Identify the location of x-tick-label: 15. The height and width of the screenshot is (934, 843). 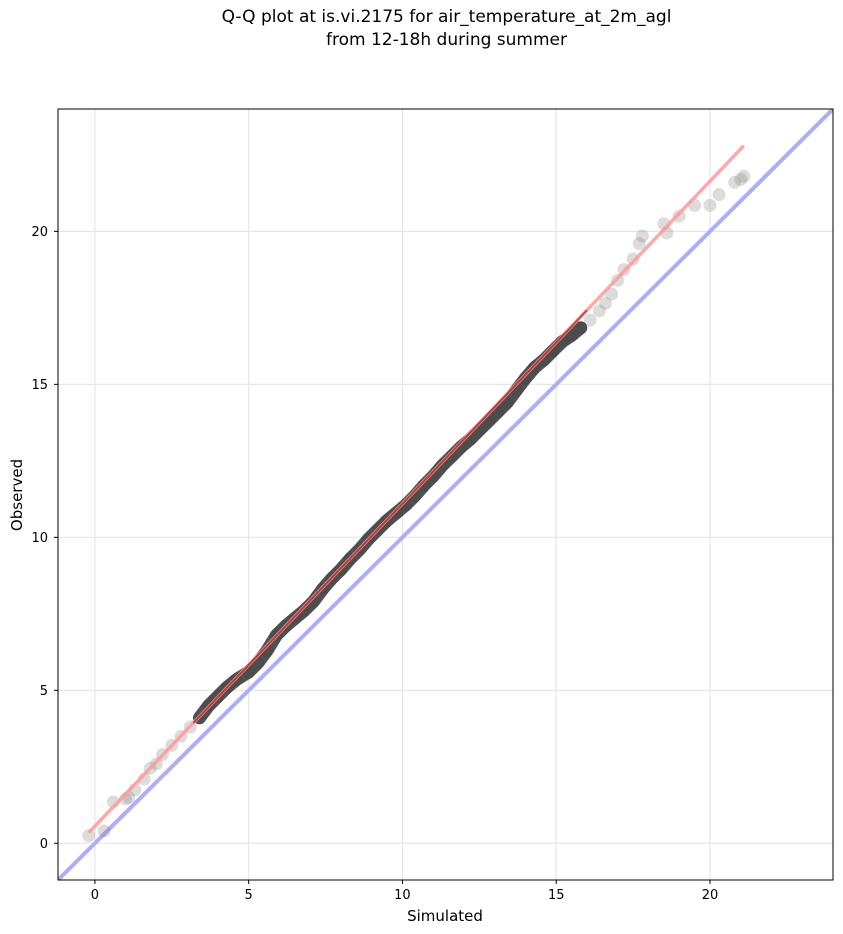
(556, 895).